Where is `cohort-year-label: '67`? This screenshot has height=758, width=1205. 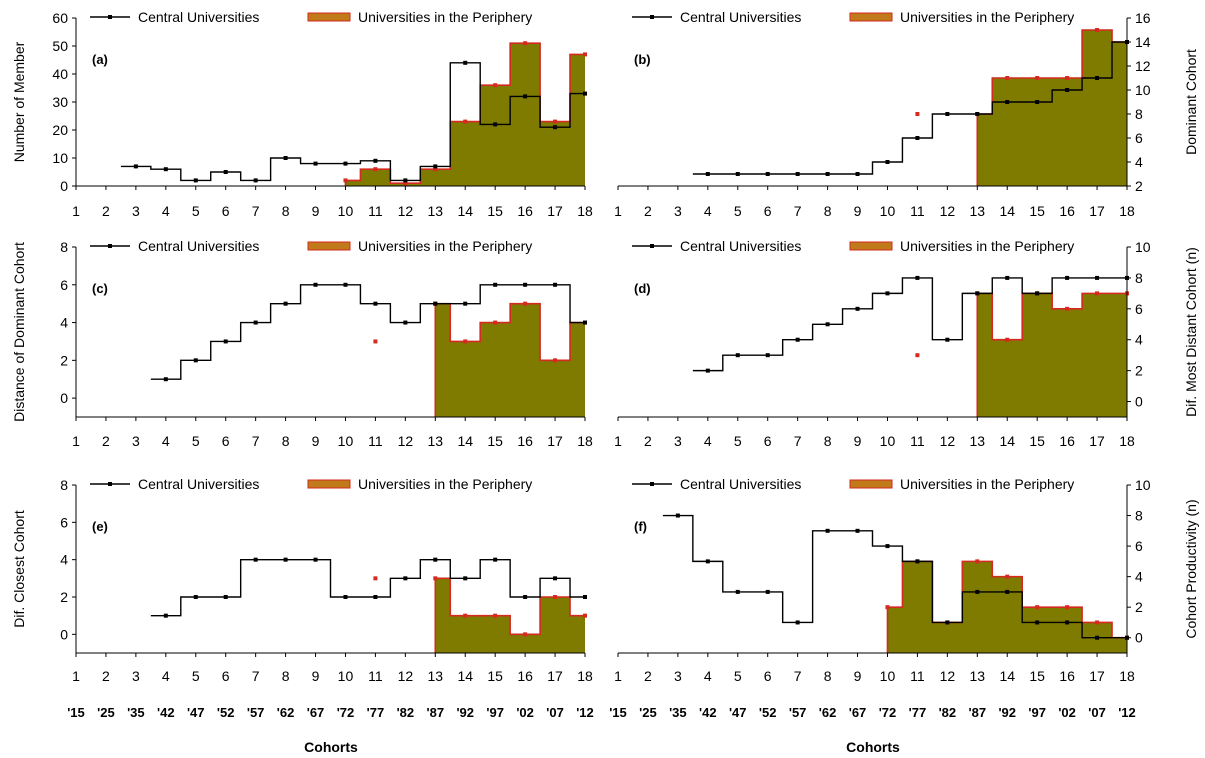 cohort-year-label: '67 is located at coordinates (316, 712).